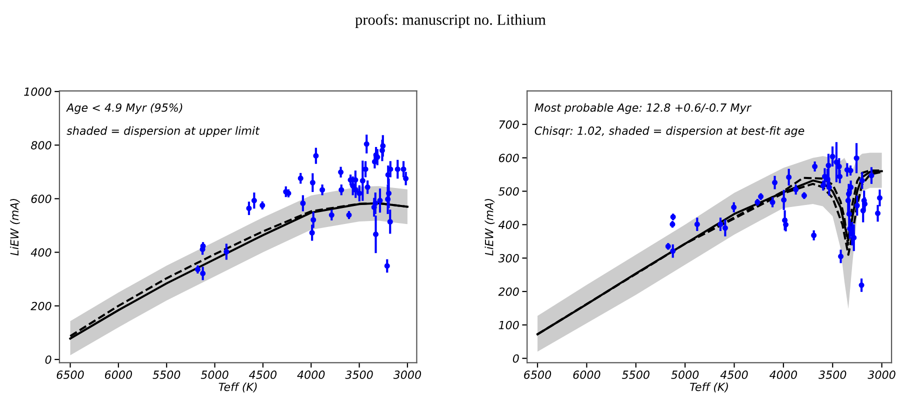 The width and height of the screenshot is (901, 399). What do you see at coordinates (450, 21) in the screenshot?
I see `text: proofs: manuscript no. Lithium` at bounding box center [450, 21].